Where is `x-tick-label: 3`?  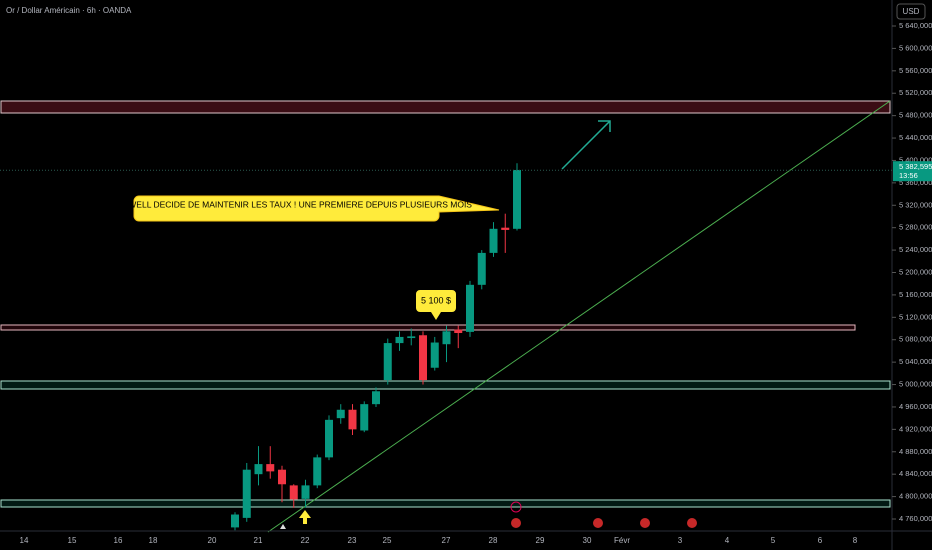
x-tick-label: 3 is located at coordinates (680, 540).